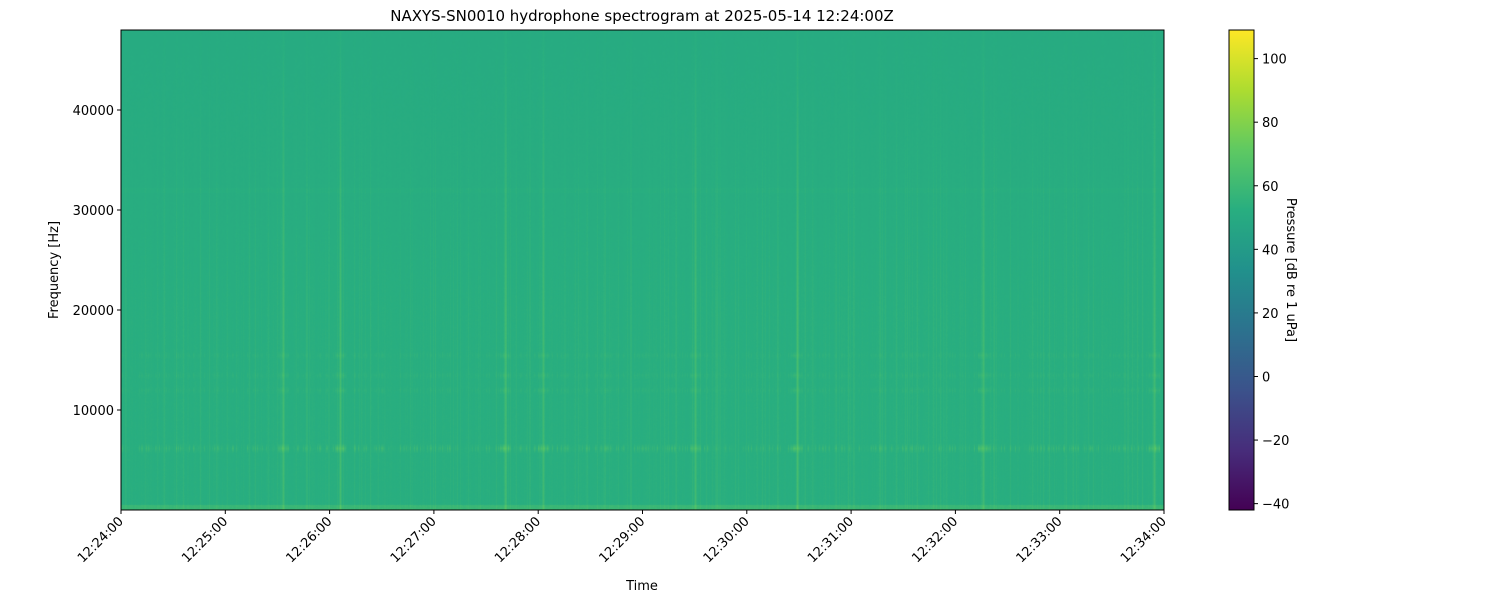  I want to click on y-tick-label: 40000, so click(93, 111).